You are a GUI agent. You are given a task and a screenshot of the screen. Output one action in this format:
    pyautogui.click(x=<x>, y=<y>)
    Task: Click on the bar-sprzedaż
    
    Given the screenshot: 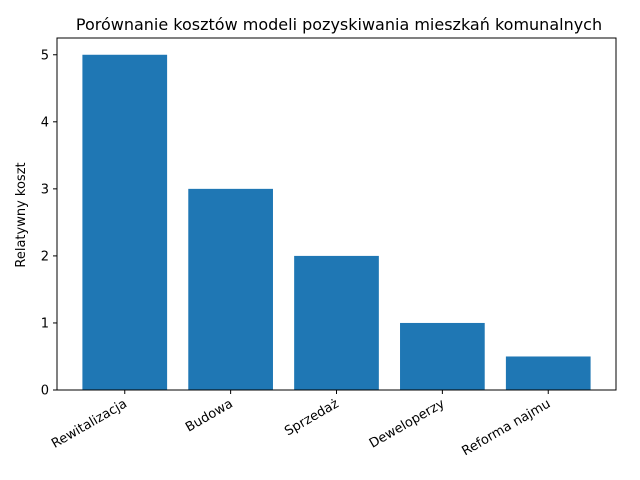 What is the action you would take?
    pyautogui.click(x=336, y=322)
    